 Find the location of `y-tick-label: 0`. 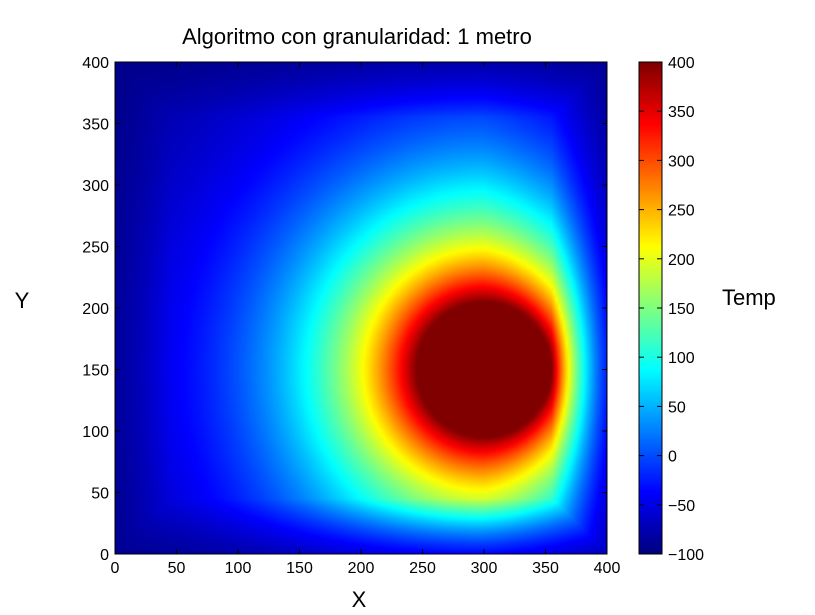

y-tick-label: 0 is located at coordinates (104, 555).